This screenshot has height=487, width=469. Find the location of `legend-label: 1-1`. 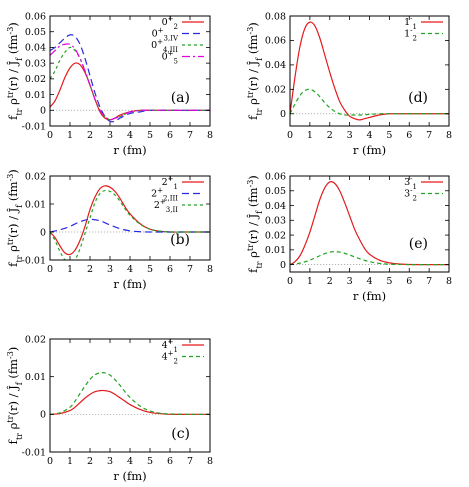

legend-label: 1-1 is located at coordinates (410, 23).